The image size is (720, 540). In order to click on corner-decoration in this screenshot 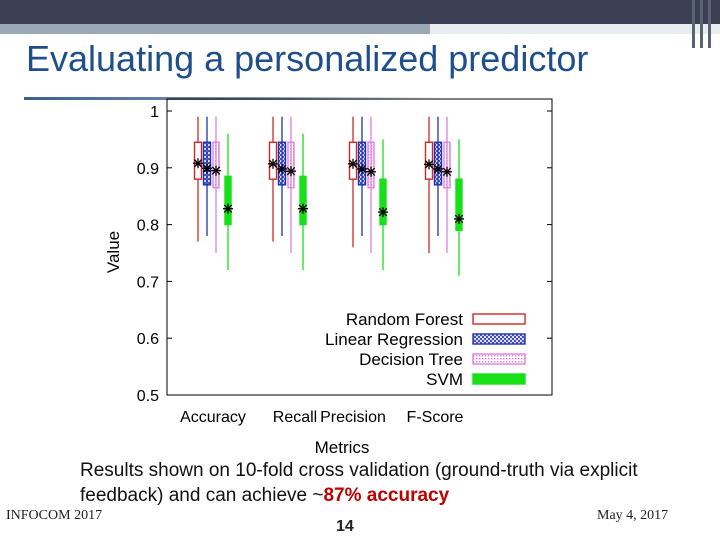, I will do `click(703, 24)`.